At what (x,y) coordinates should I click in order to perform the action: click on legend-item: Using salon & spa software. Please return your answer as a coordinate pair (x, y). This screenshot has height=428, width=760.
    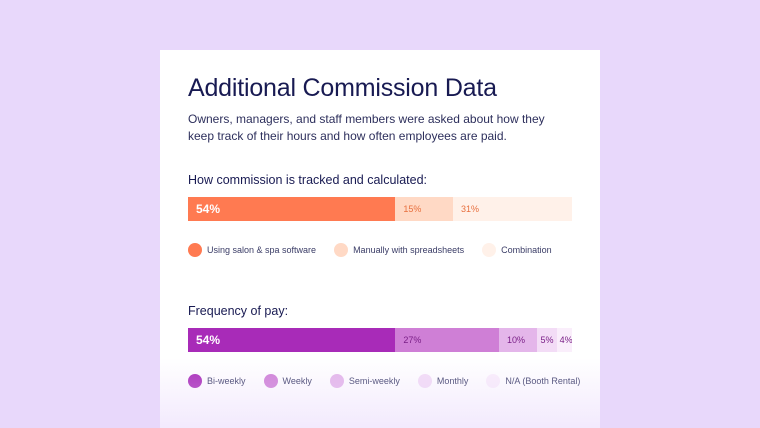
    Looking at the image, I should click on (252, 250).